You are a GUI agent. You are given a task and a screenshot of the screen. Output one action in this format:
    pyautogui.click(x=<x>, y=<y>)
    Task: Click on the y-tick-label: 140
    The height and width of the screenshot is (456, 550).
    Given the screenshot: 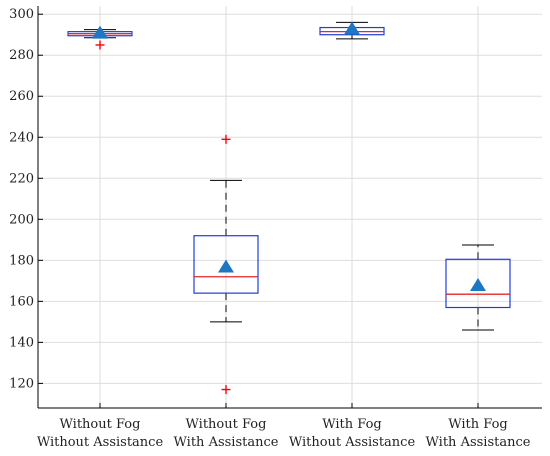 What is the action you would take?
    pyautogui.click(x=21, y=342)
    